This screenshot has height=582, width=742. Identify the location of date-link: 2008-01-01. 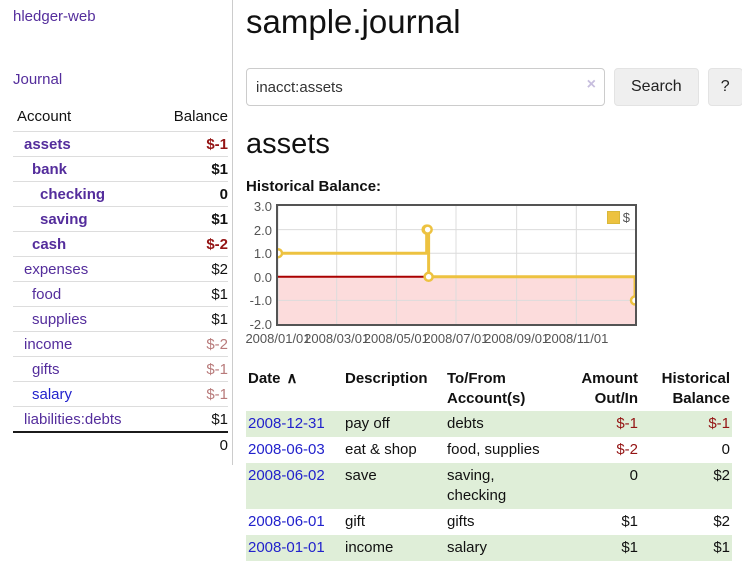
(286, 547).